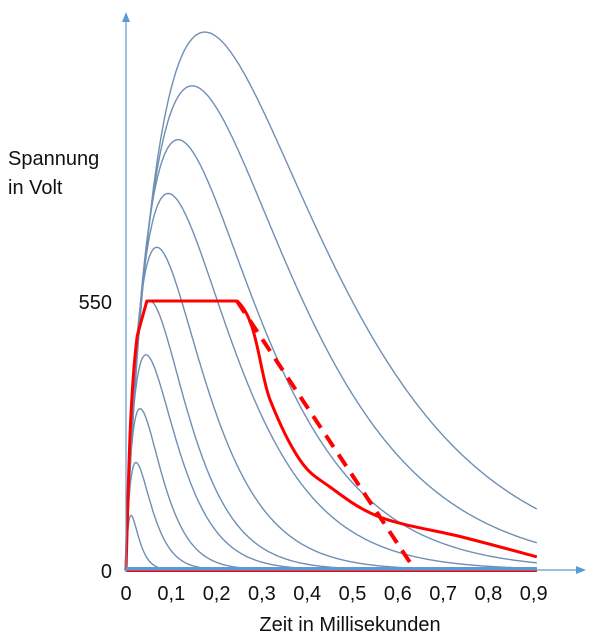 The width and height of the screenshot is (608, 639). Describe the element at coordinates (106, 572) in the screenshot. I see `y-tick-label-0: 0` at that location.